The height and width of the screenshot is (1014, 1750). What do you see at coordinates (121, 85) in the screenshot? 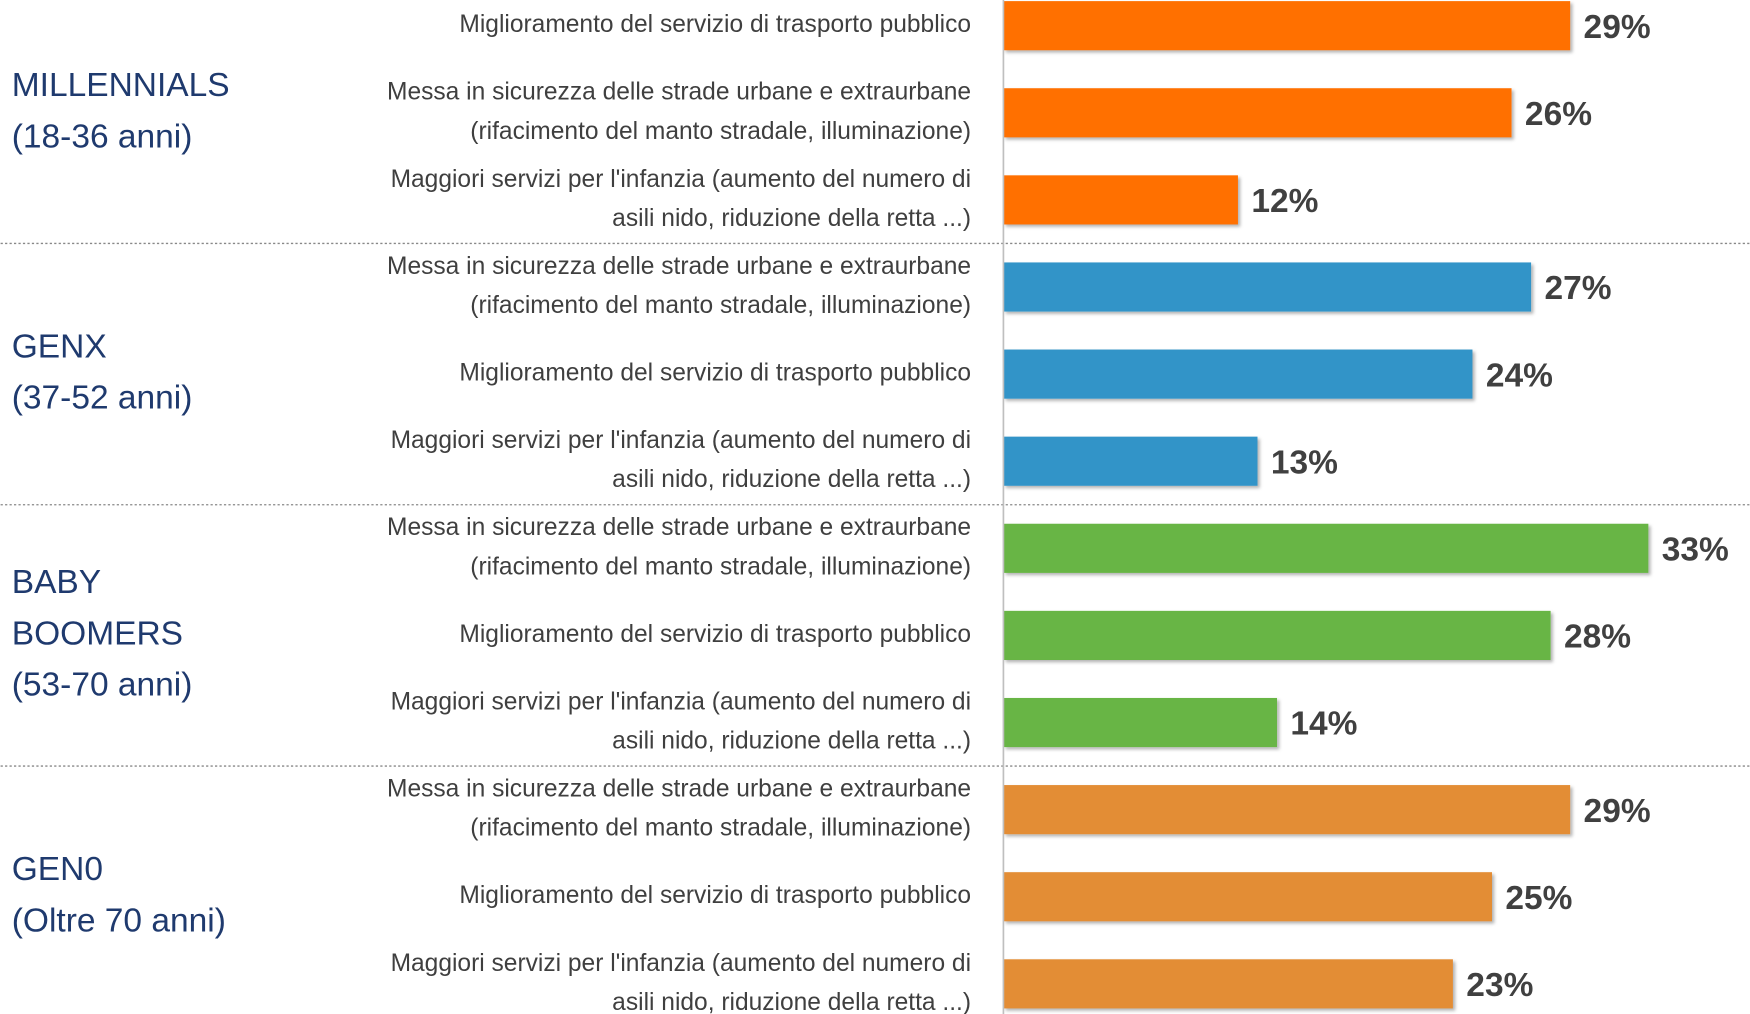
I see `group-label: MILLENNIALS` at bounding box center [121, 85].